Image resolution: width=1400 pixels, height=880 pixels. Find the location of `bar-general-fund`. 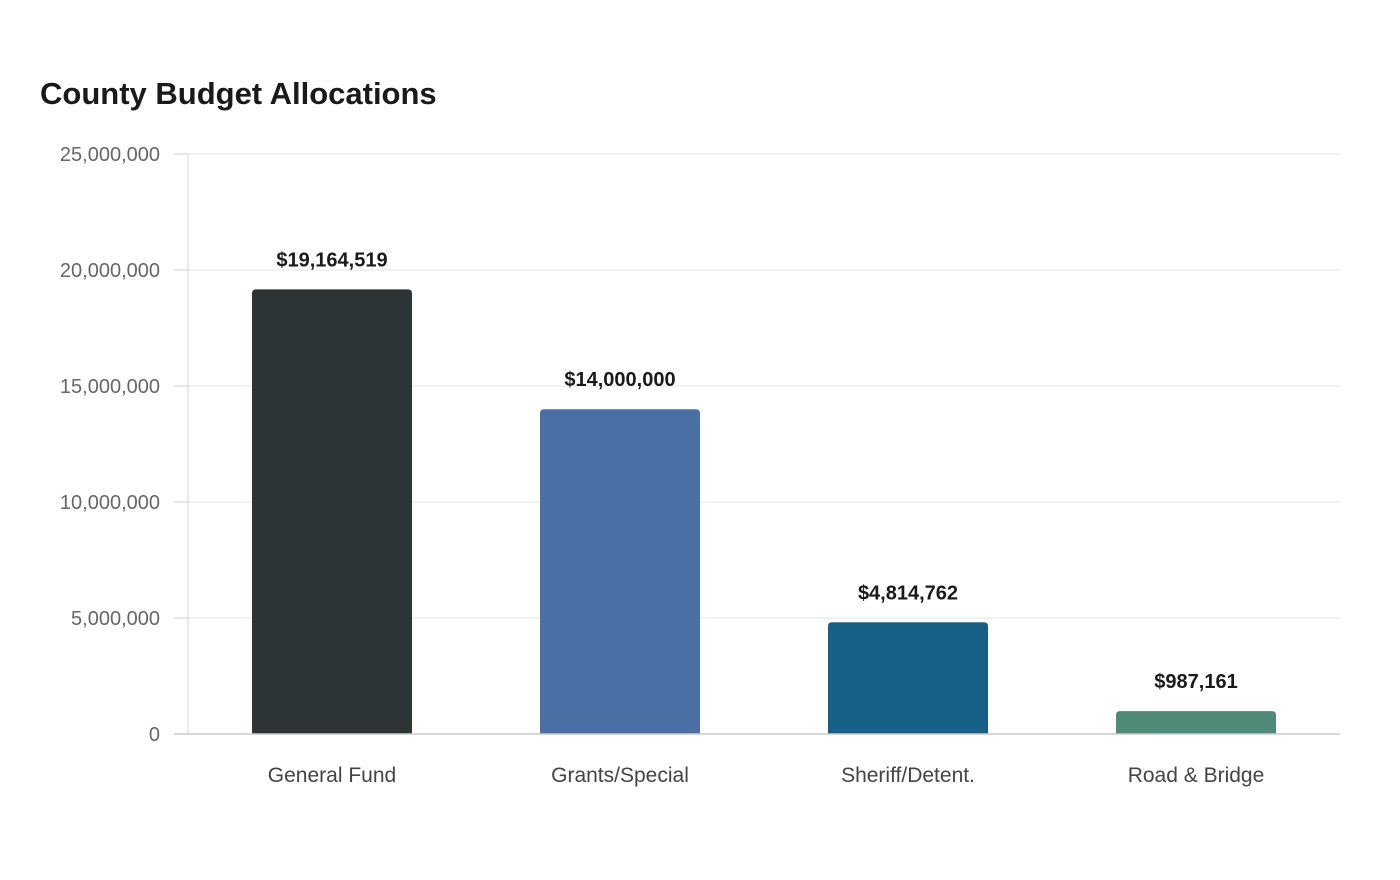

bar-general-fund is located at coordinates (332, 511).